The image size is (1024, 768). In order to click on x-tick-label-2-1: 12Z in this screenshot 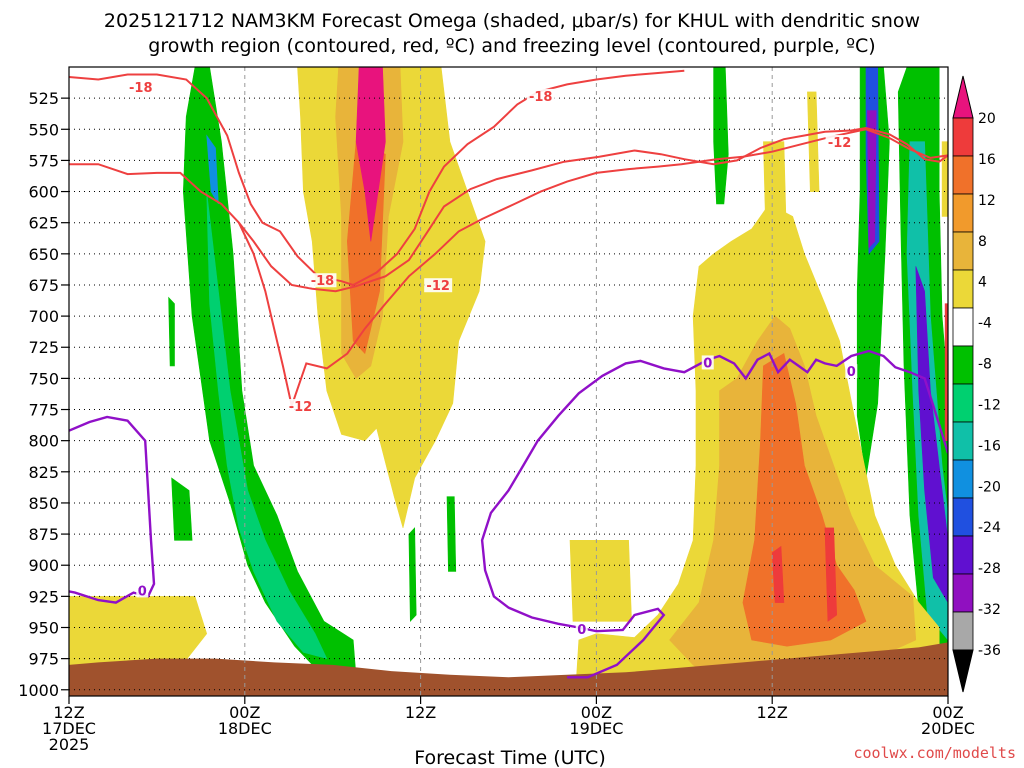, I will do `click(420, 712)`.